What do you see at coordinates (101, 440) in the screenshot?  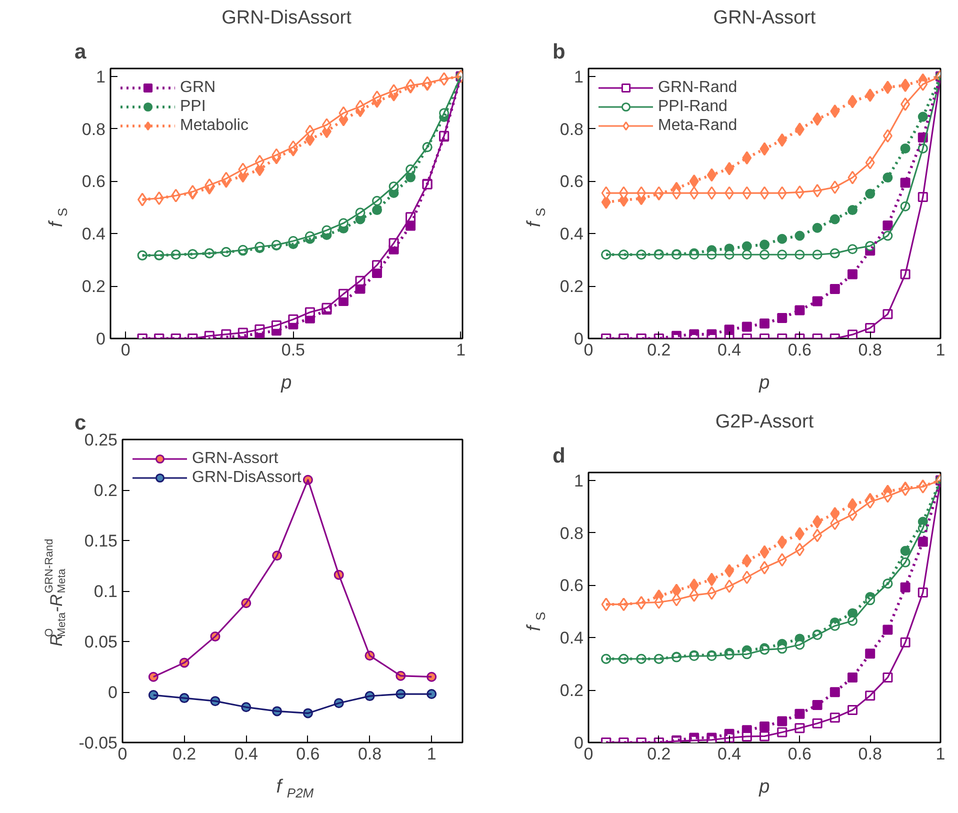 I see `y-tick-label: 0.25` at bounding box center [101, 440].